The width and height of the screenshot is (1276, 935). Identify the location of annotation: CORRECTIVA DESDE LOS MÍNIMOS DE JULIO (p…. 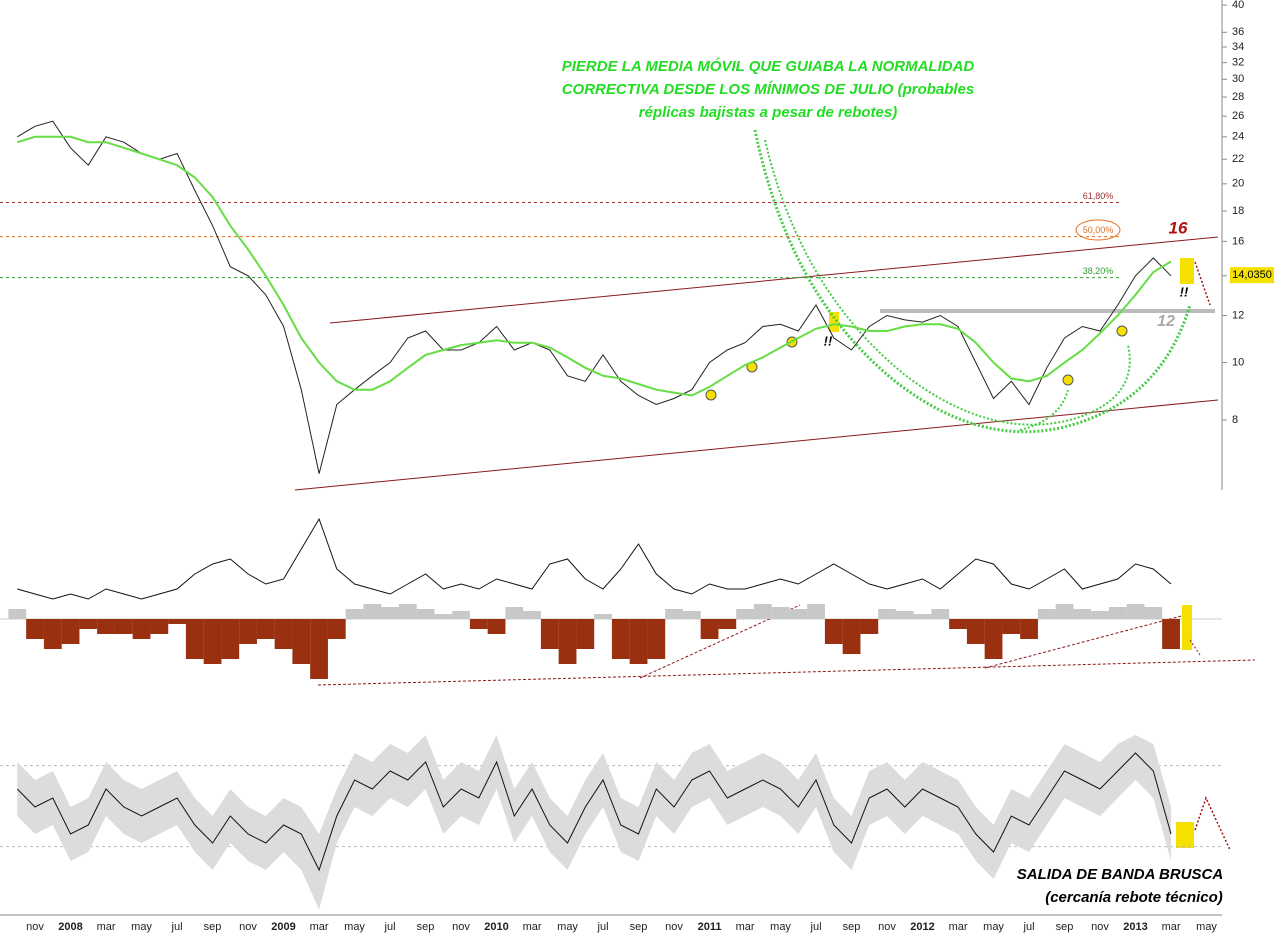
(768, 89).